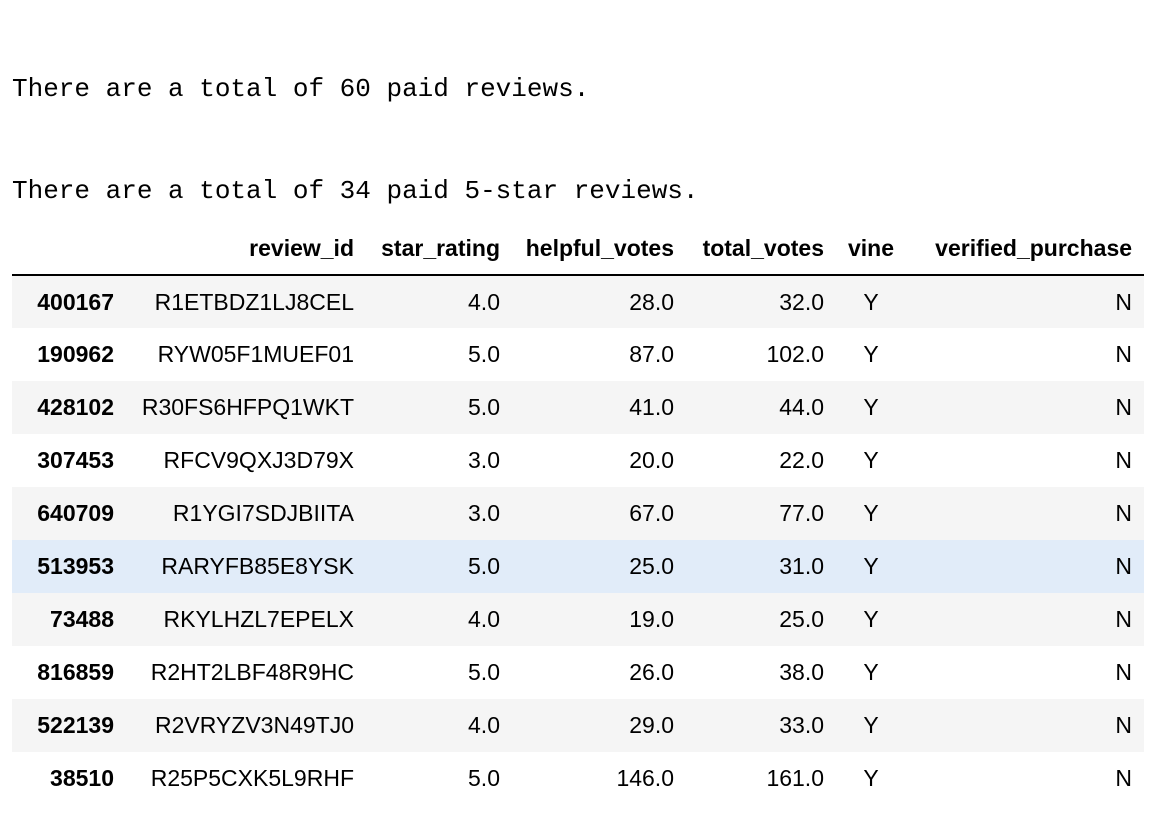  What do you see at coordinates (254, 725) in the screenshot?
I see `cell-review-id: R2VRYZV3N49TJ0` at bounding box center [254, 725].